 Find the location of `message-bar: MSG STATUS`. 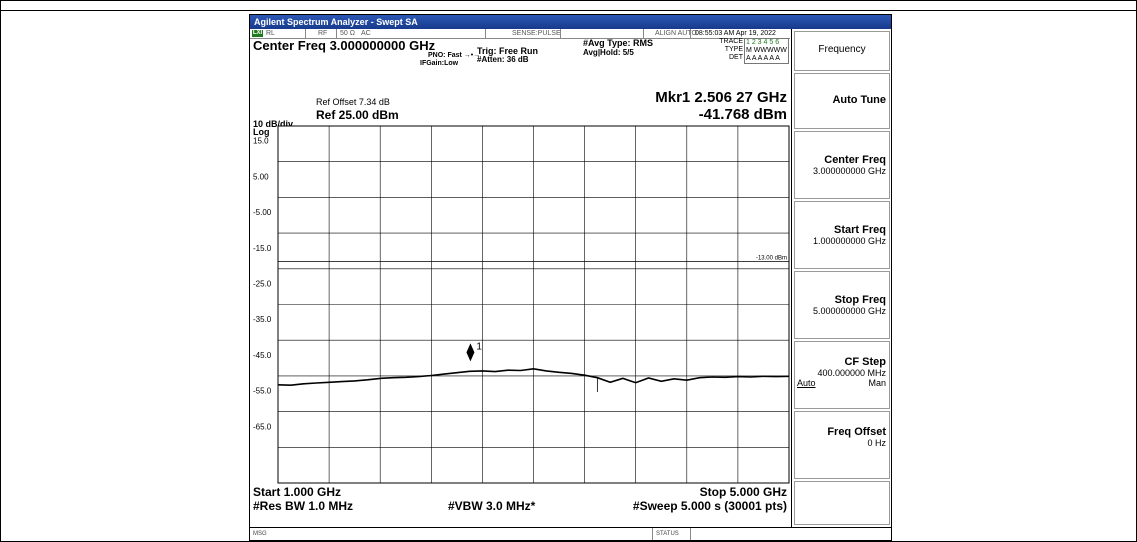

message-bar: MSG STATUS is located at coordinates (570, 533).